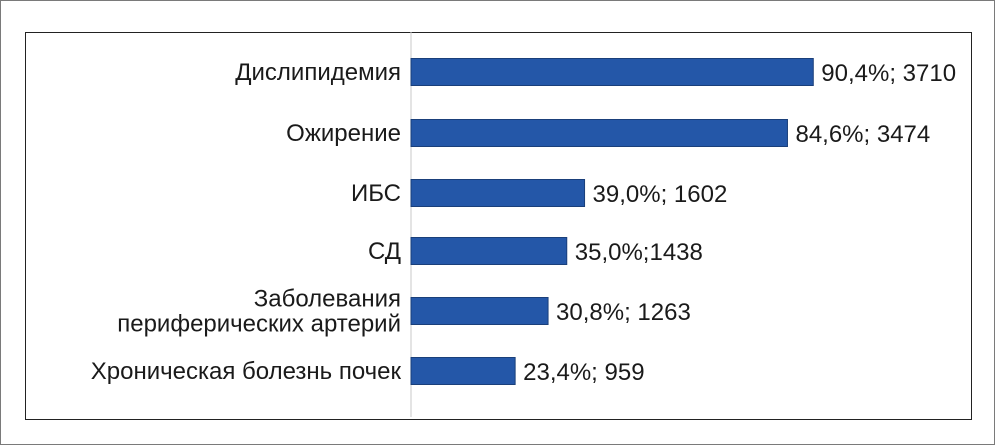 The height and width of the screenshot is (445, 995). What do you see at coordinates (639, 252) in the screenshot?
I see `data-label: 35,0%;1438` at bounding box center [639, 252].